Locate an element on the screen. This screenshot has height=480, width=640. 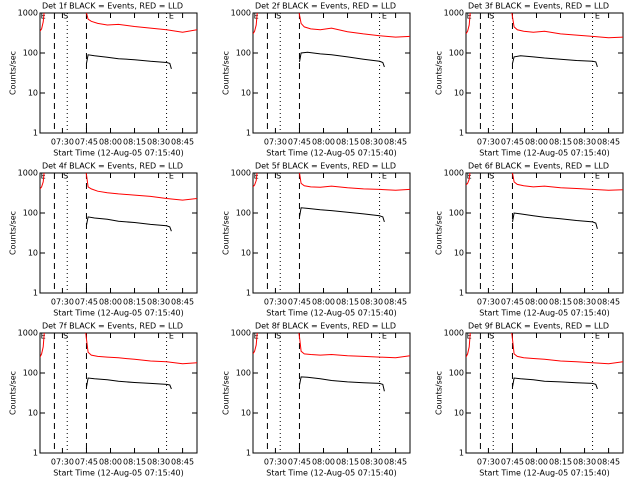
chart-title: Det 8f BLACK = Events, RED = LLD is located at coordinates (325, 326).